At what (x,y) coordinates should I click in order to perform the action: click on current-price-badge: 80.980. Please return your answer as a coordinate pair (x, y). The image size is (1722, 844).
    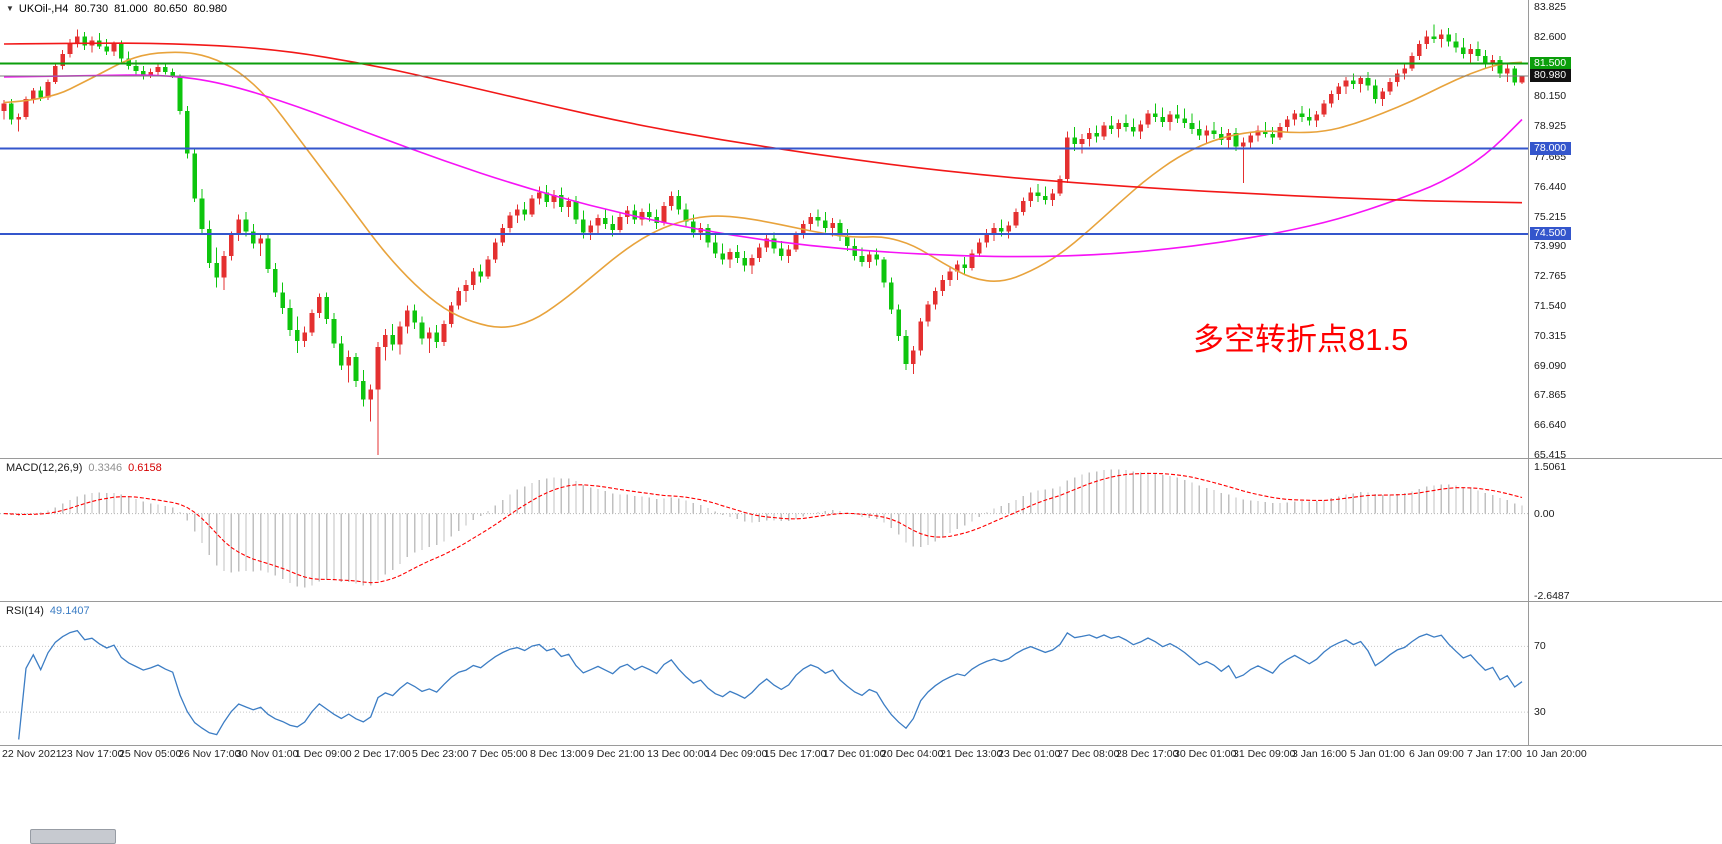
    Looking at the image, I should click on (1551, 76).